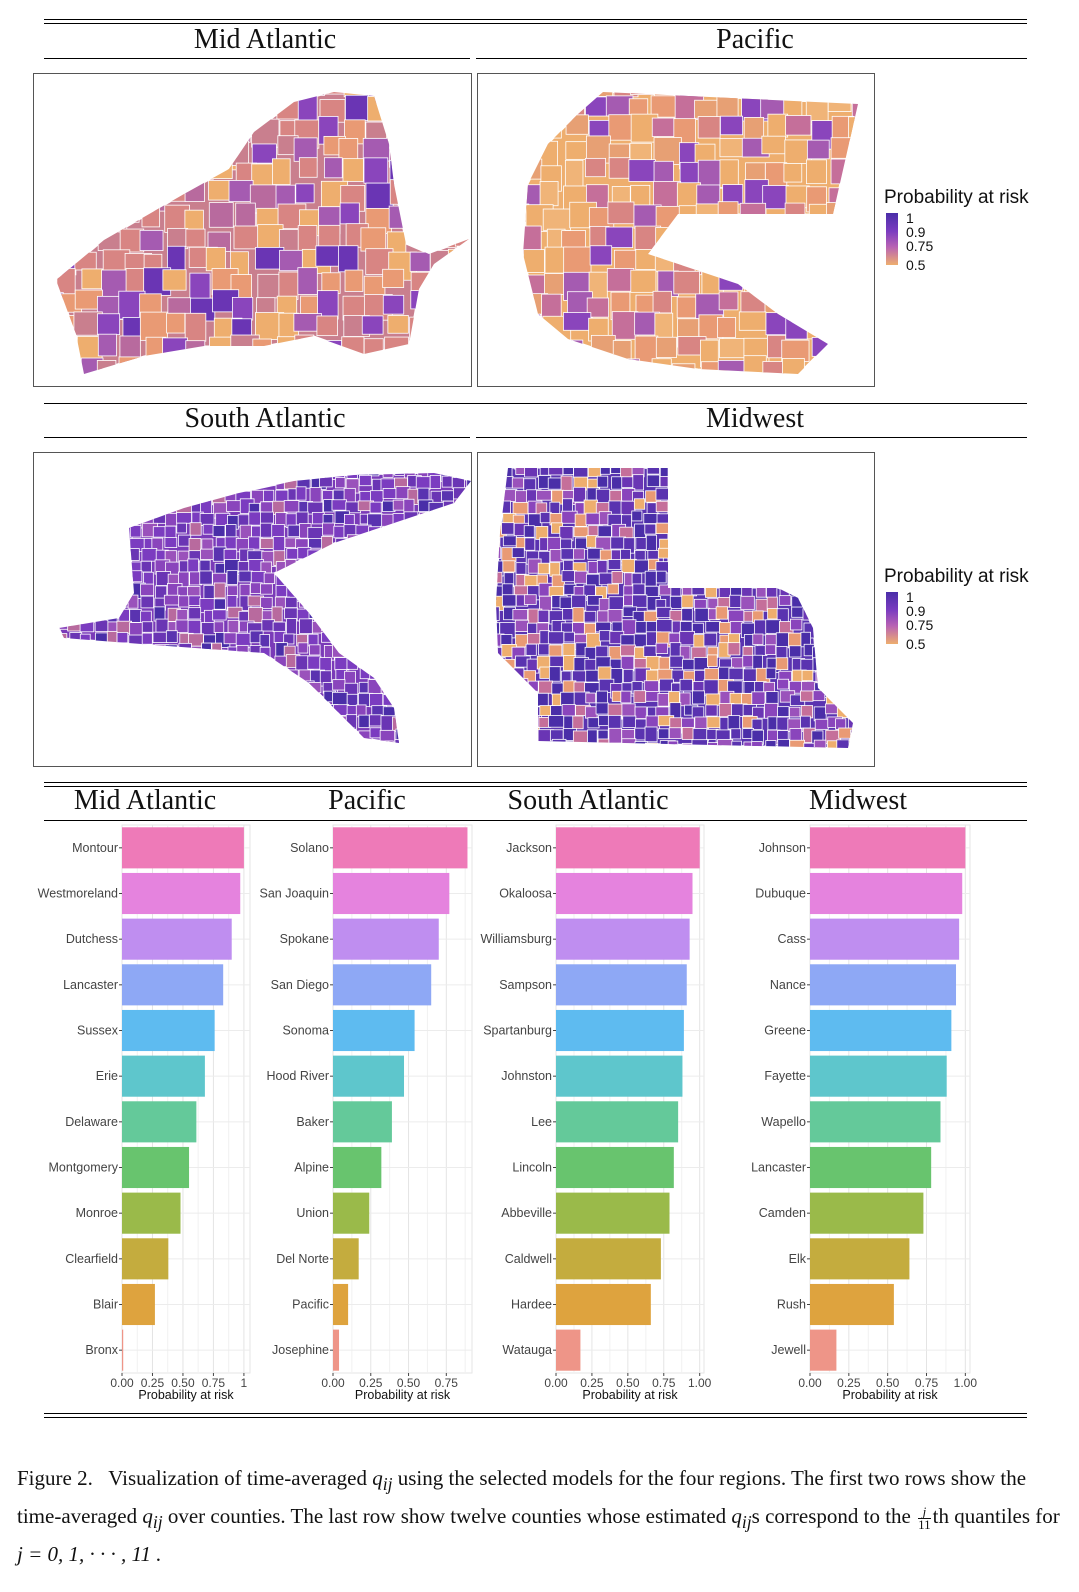 This screenshot has width=1079, height=1592. What do you see at coordinates (98, 1031) in the screenshot?
I see `category-label: Sussex` at bounding box center [98, 1031].